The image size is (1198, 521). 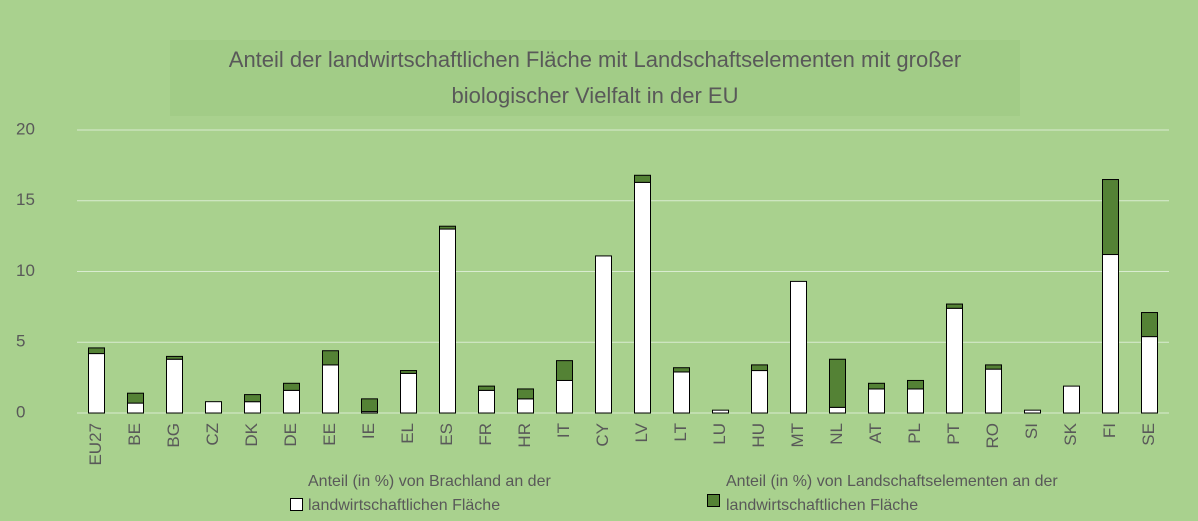 I want to click on y-tick-label: 5, so click(x=20, y=341).